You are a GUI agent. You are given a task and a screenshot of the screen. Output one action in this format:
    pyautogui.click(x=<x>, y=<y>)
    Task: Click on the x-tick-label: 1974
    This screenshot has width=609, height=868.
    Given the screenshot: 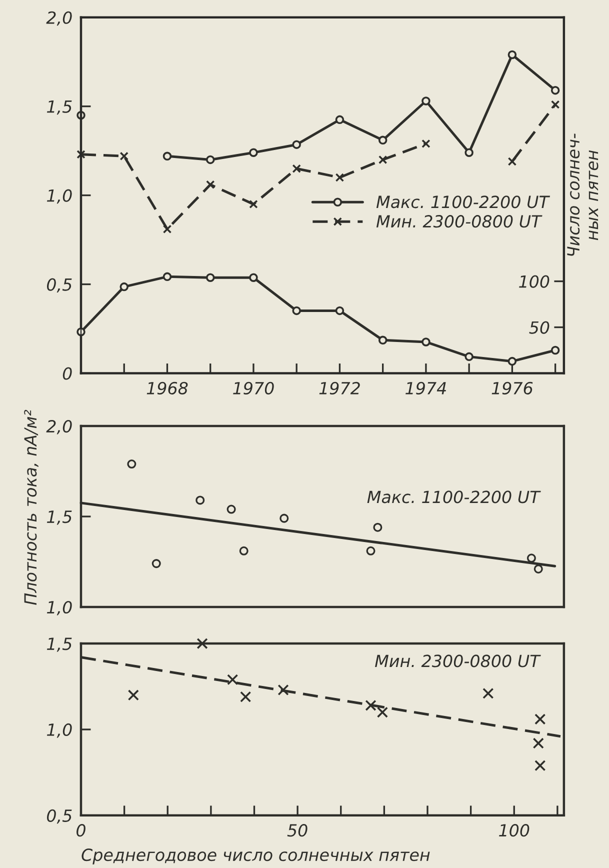 What is the action you would take?
    pyautogui.click(x=426, y=388)
    